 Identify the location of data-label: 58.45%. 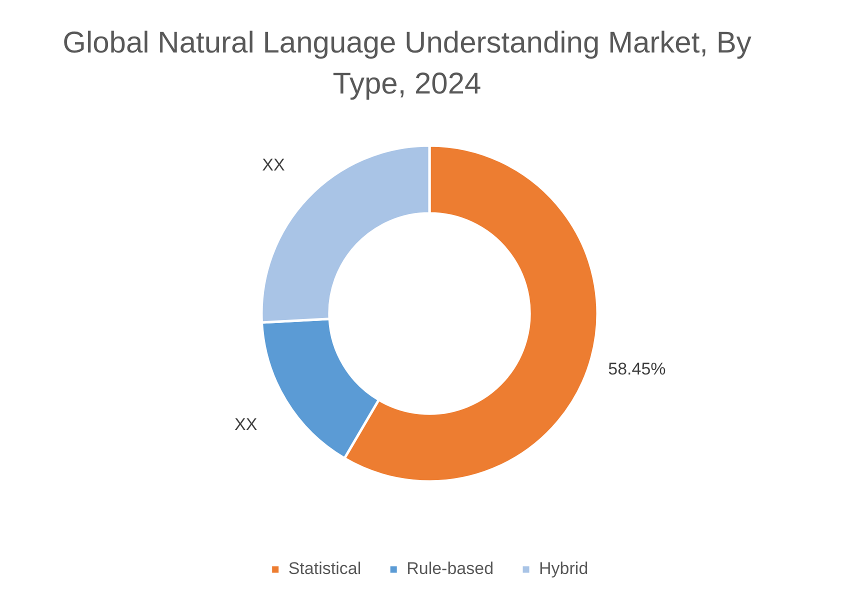
(637, 369).